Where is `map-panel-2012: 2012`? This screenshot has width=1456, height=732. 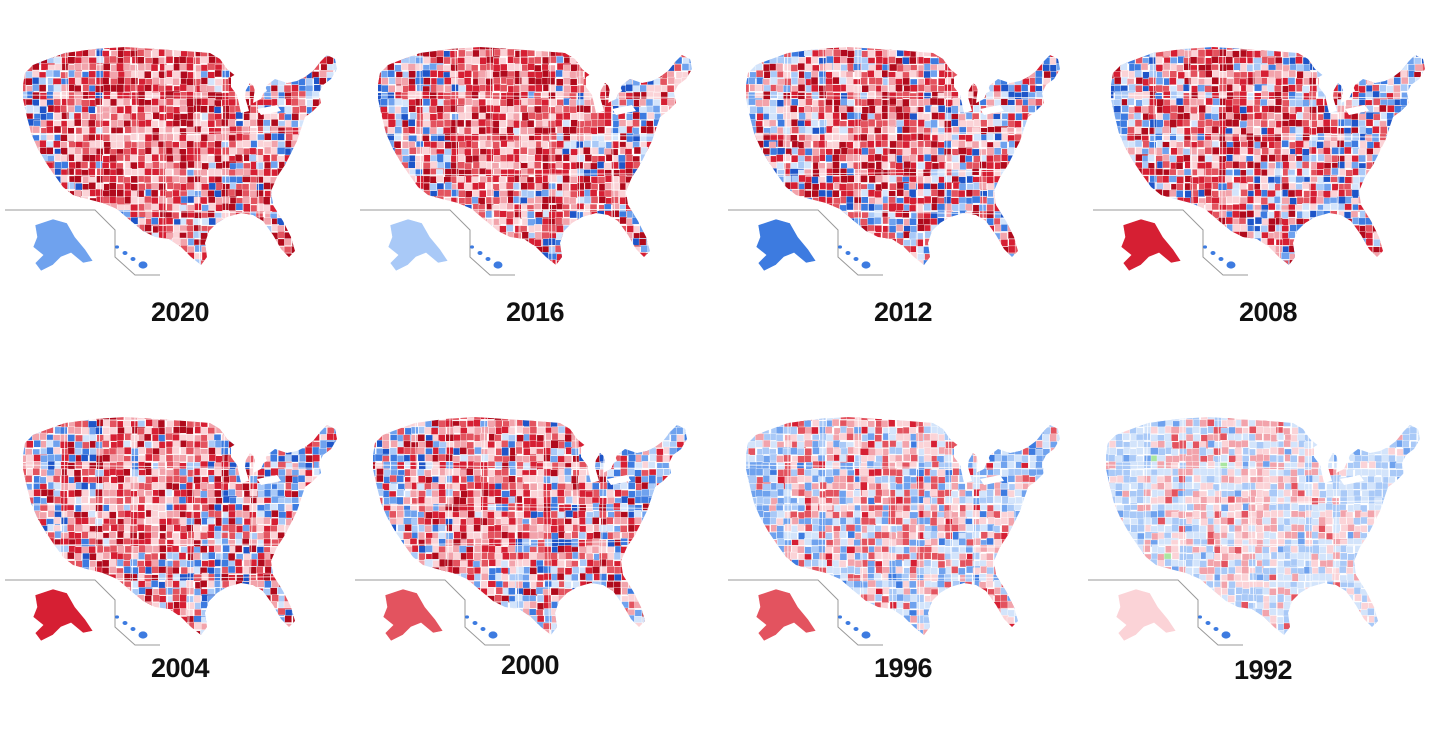 map-panel-2012: 2012 is located at coordinates (903, 190).